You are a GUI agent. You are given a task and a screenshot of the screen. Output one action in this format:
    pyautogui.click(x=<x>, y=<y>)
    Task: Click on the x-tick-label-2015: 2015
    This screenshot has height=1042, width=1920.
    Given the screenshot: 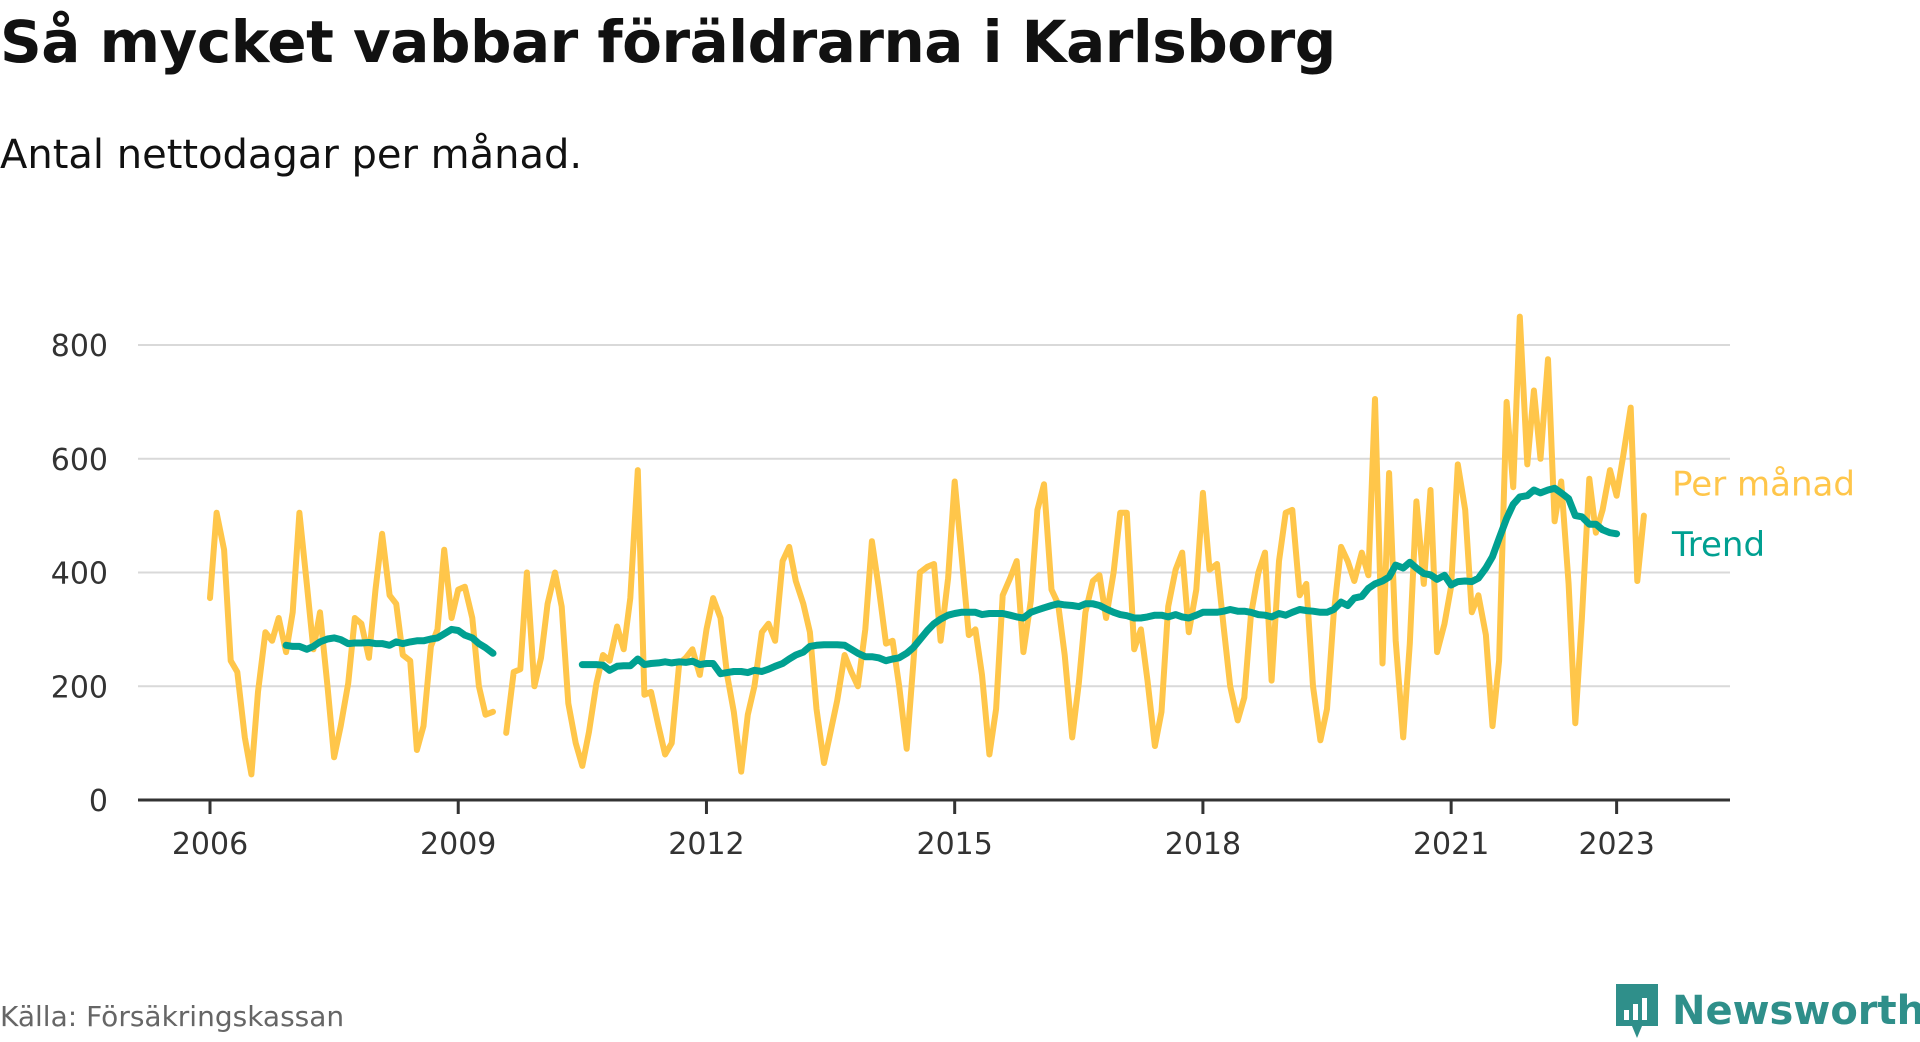 What is the action you would take?
    pyautogui.click(x=955, y=844)
    